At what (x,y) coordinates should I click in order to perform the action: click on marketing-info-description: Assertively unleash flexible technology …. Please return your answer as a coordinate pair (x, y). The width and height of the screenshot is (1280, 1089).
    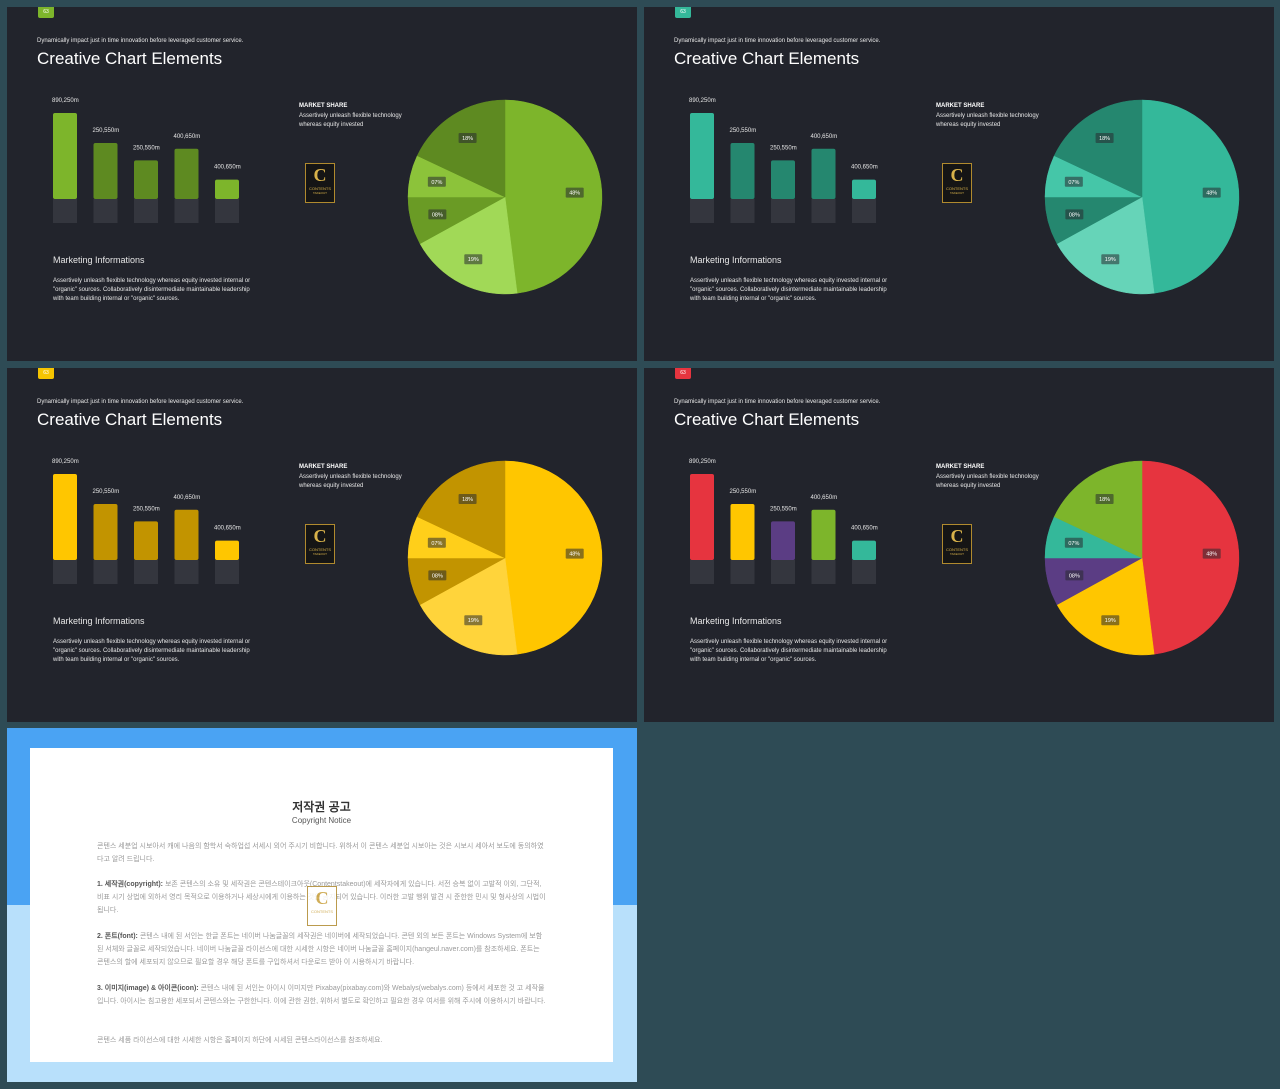
    Looking at the image, I should click on (789, 290).